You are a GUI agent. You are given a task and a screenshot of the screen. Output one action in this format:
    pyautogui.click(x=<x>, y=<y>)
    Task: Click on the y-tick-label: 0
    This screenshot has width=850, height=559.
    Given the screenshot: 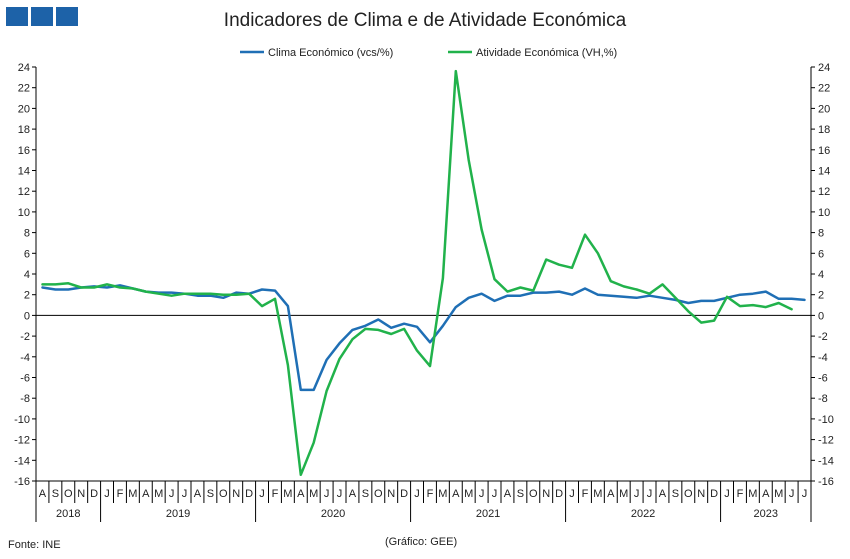 What is the action you would take?
    pyautogui.click(x=27, y=316)
    